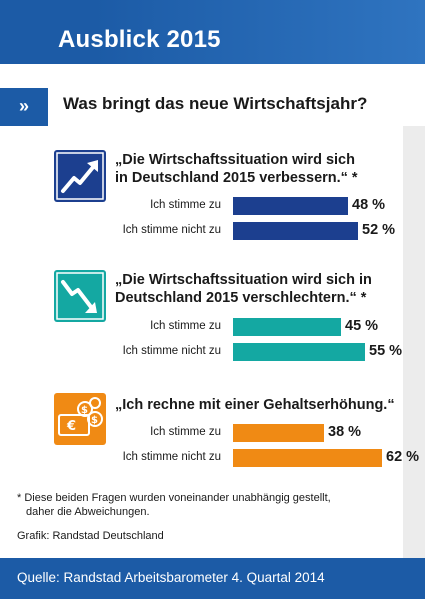 The width and height of the screenshot is (425, 599). What do you see at coordinates (80, 176) in the screenshot?
I see `trend-up-icon` at bounding box center [80, 176].